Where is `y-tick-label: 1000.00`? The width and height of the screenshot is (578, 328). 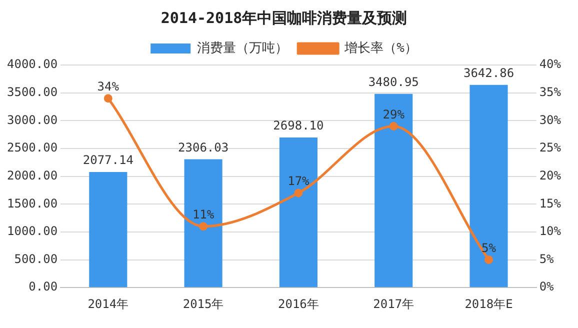
y-tick-label: 1000.00 is located at coordinates (32, 231).